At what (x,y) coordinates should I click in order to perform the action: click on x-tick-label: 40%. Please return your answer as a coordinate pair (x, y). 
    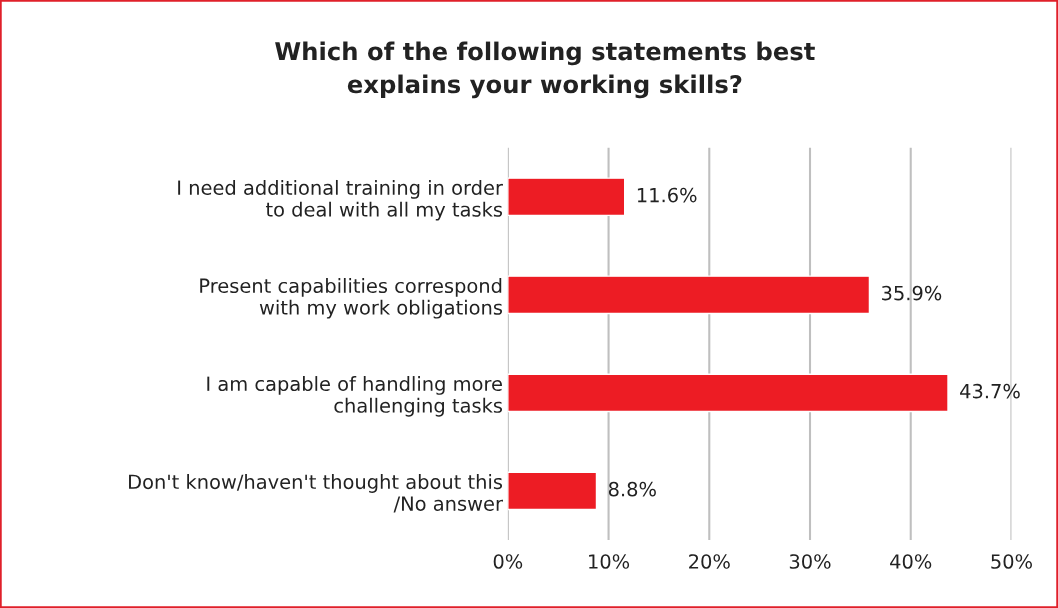
    Looking at the image, I should click on (911, 561).